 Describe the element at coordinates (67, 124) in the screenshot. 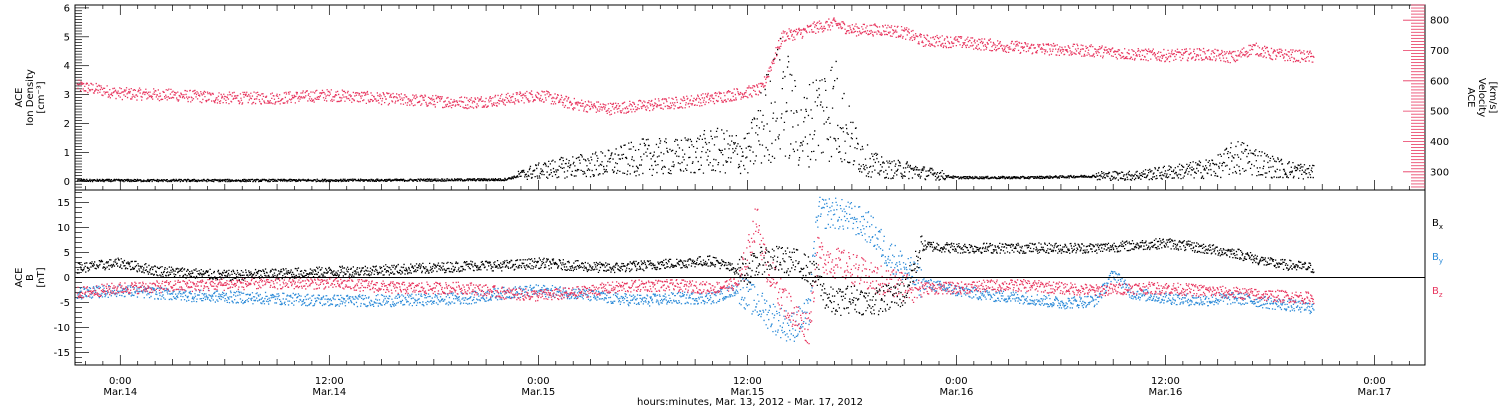

I see `density-tick-label: 2` at that location.